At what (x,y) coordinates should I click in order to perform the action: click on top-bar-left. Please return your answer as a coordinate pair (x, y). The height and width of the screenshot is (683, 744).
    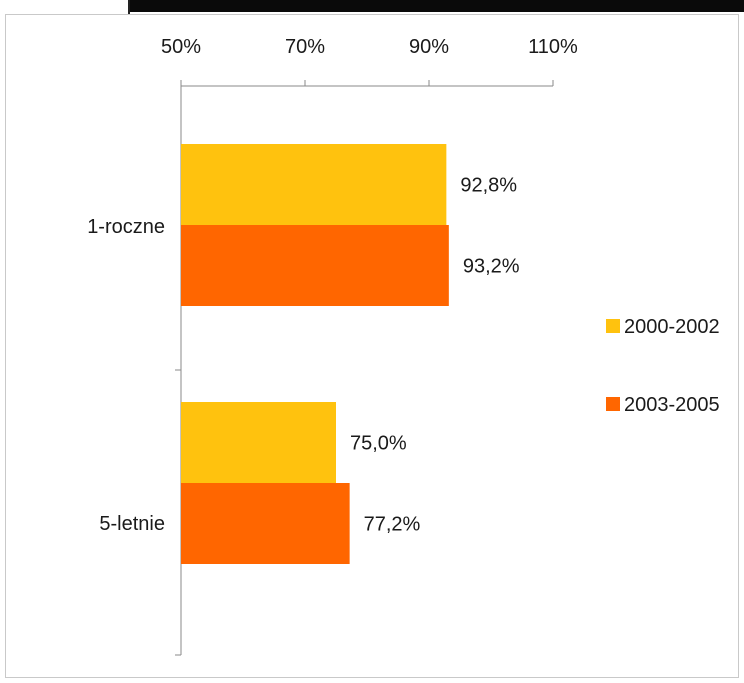
    Looking at the image, I should click on (65, 7).